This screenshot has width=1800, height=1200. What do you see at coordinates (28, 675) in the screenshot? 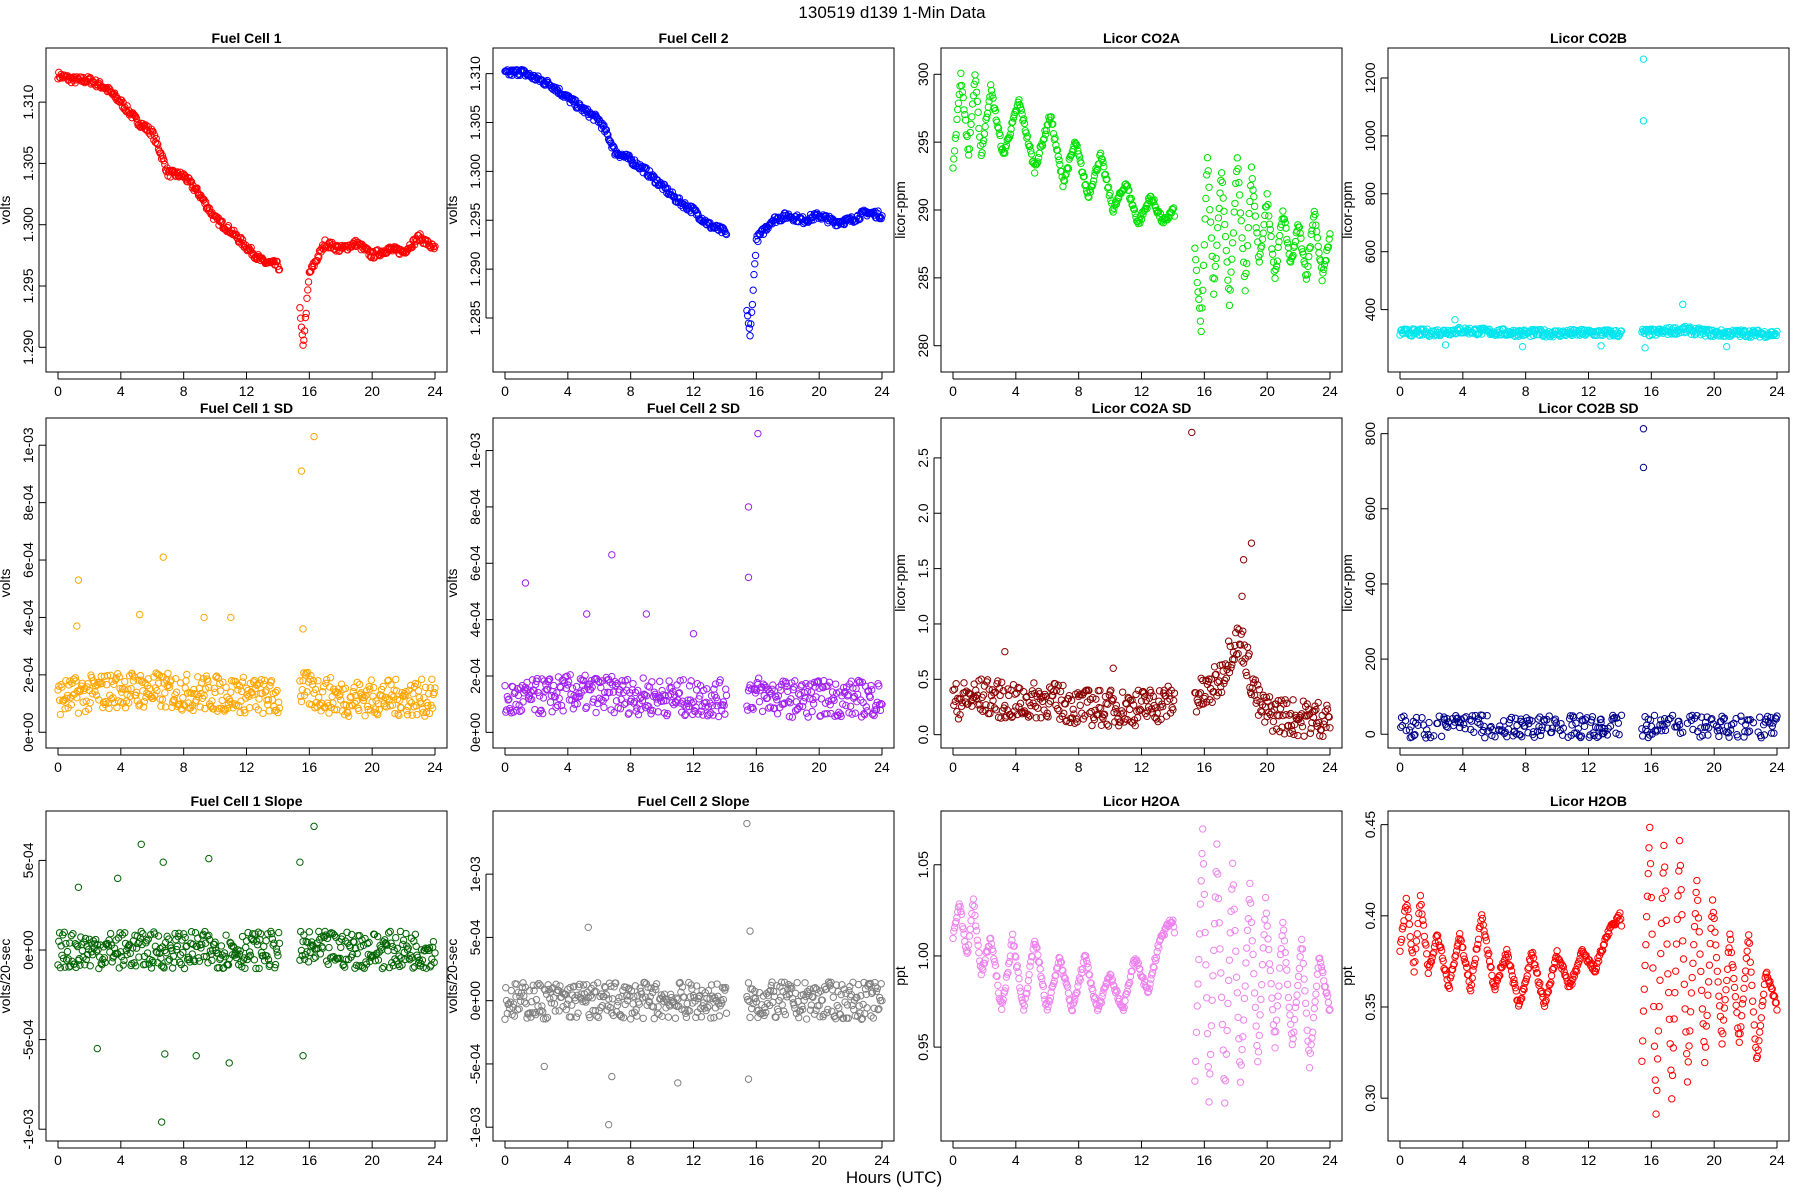
I see `y-tick-label: 2e-04` at bounding box center [28, 675].